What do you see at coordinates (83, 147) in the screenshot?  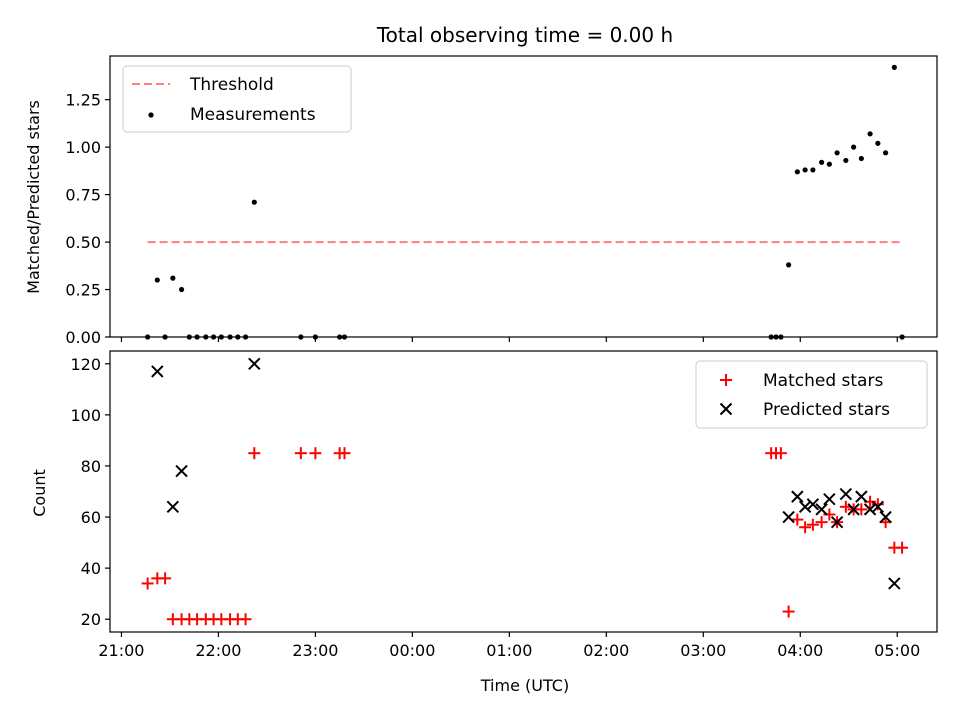 I see `top-y-tick-label: 1.00` at bounding box center [83, 147].